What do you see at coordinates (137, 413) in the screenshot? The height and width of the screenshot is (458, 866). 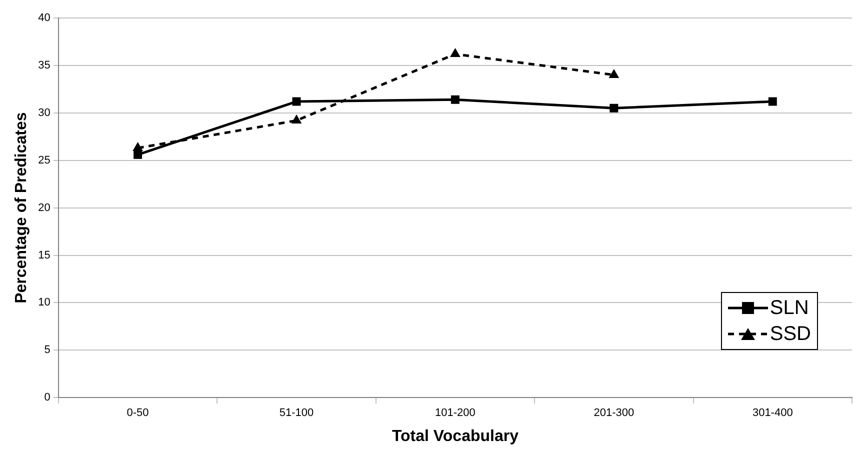 I see `x-tick-label: 0-50` at bounding box center [137, 413].